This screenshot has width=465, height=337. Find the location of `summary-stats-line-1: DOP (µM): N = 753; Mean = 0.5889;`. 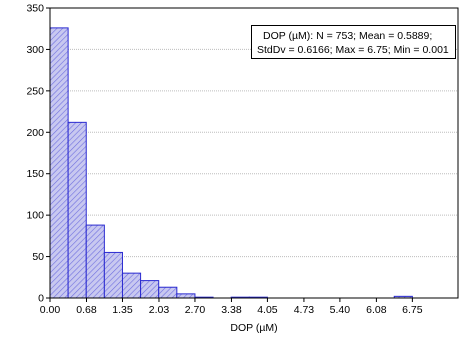

summary-stats-line-1: DOP (µM): N = 753; Mean = 0.5889; is located at coordinates (348, 36).